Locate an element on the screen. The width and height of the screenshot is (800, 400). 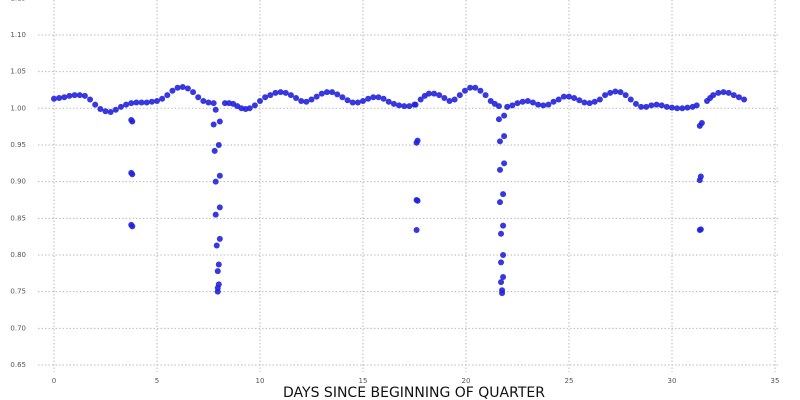
x-axis-label: DAYS SINCE BEGINNING OF QUARTER is located at coordinates (414, 392).